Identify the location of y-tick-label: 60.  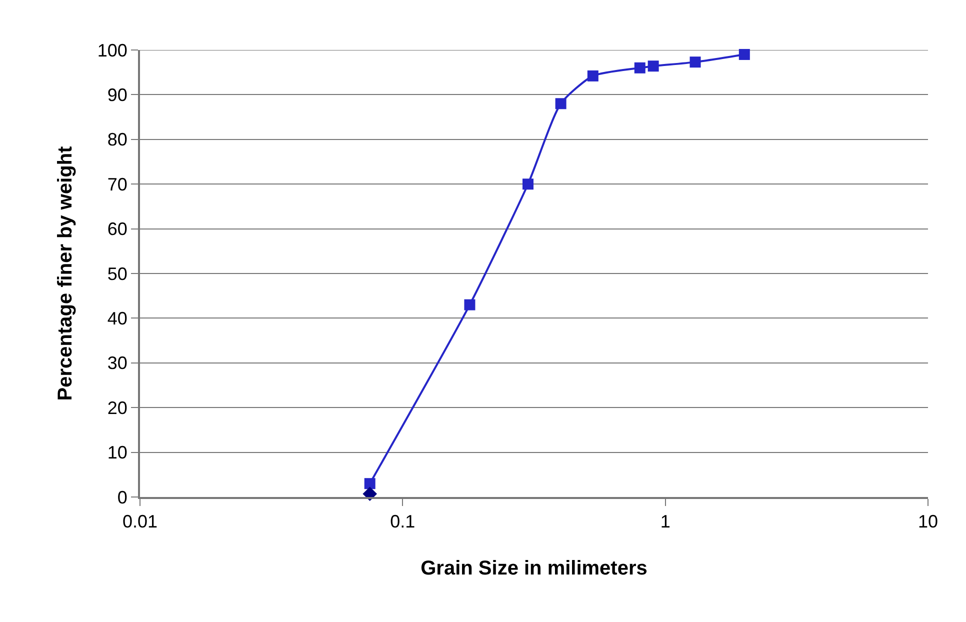
(117, 229).